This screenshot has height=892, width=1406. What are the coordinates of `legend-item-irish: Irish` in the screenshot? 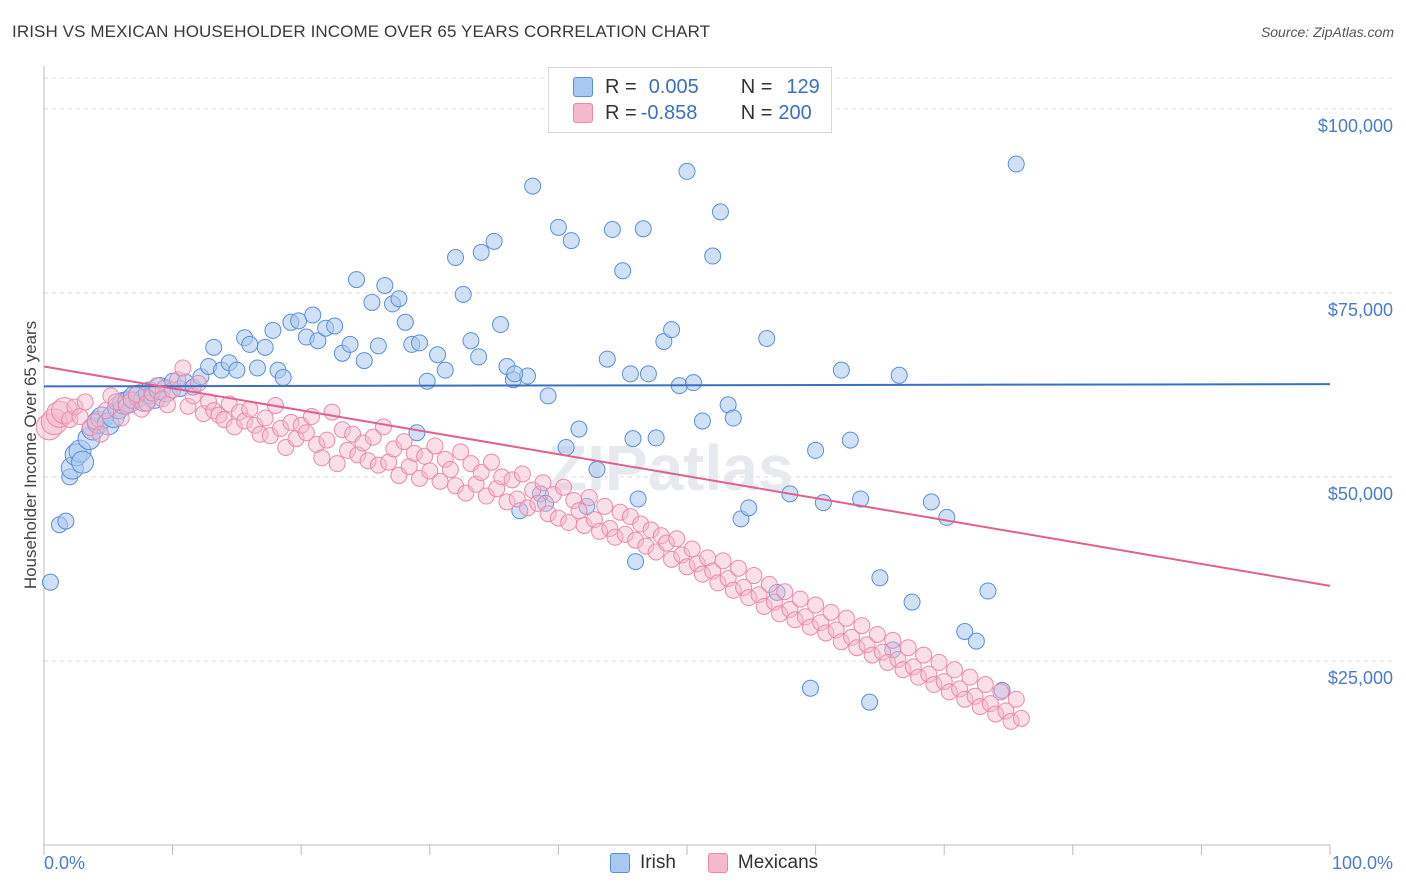 It's located at (643, 863).